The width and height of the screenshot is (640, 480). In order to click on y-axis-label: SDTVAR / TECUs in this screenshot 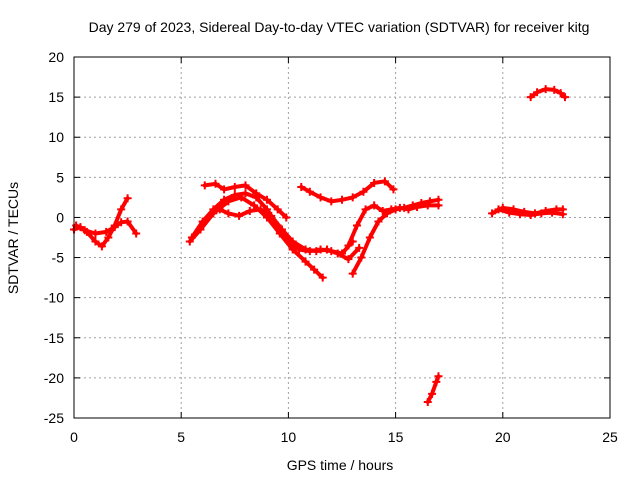, I will do `click(13, 238)`.